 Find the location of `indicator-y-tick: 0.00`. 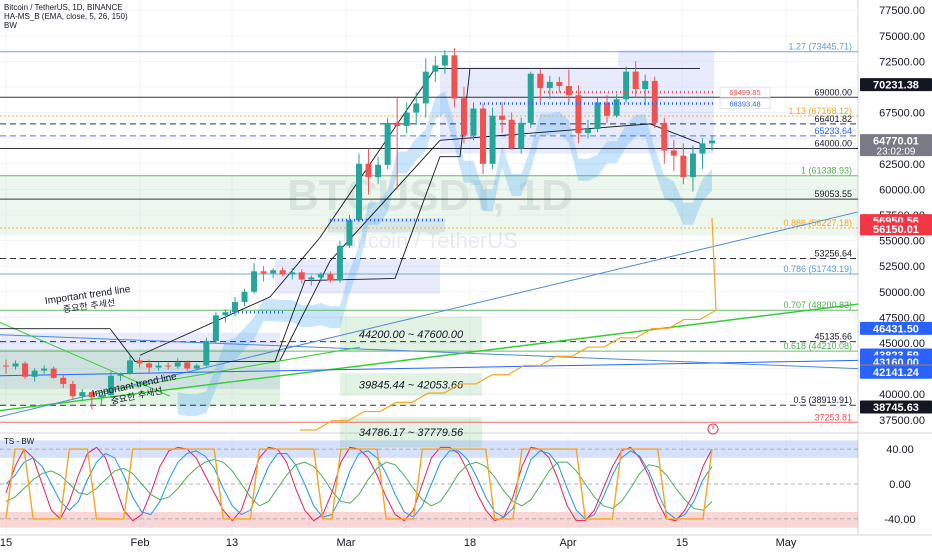

indicator-y-tick: 0.00 is located at coordinates (899, 485).